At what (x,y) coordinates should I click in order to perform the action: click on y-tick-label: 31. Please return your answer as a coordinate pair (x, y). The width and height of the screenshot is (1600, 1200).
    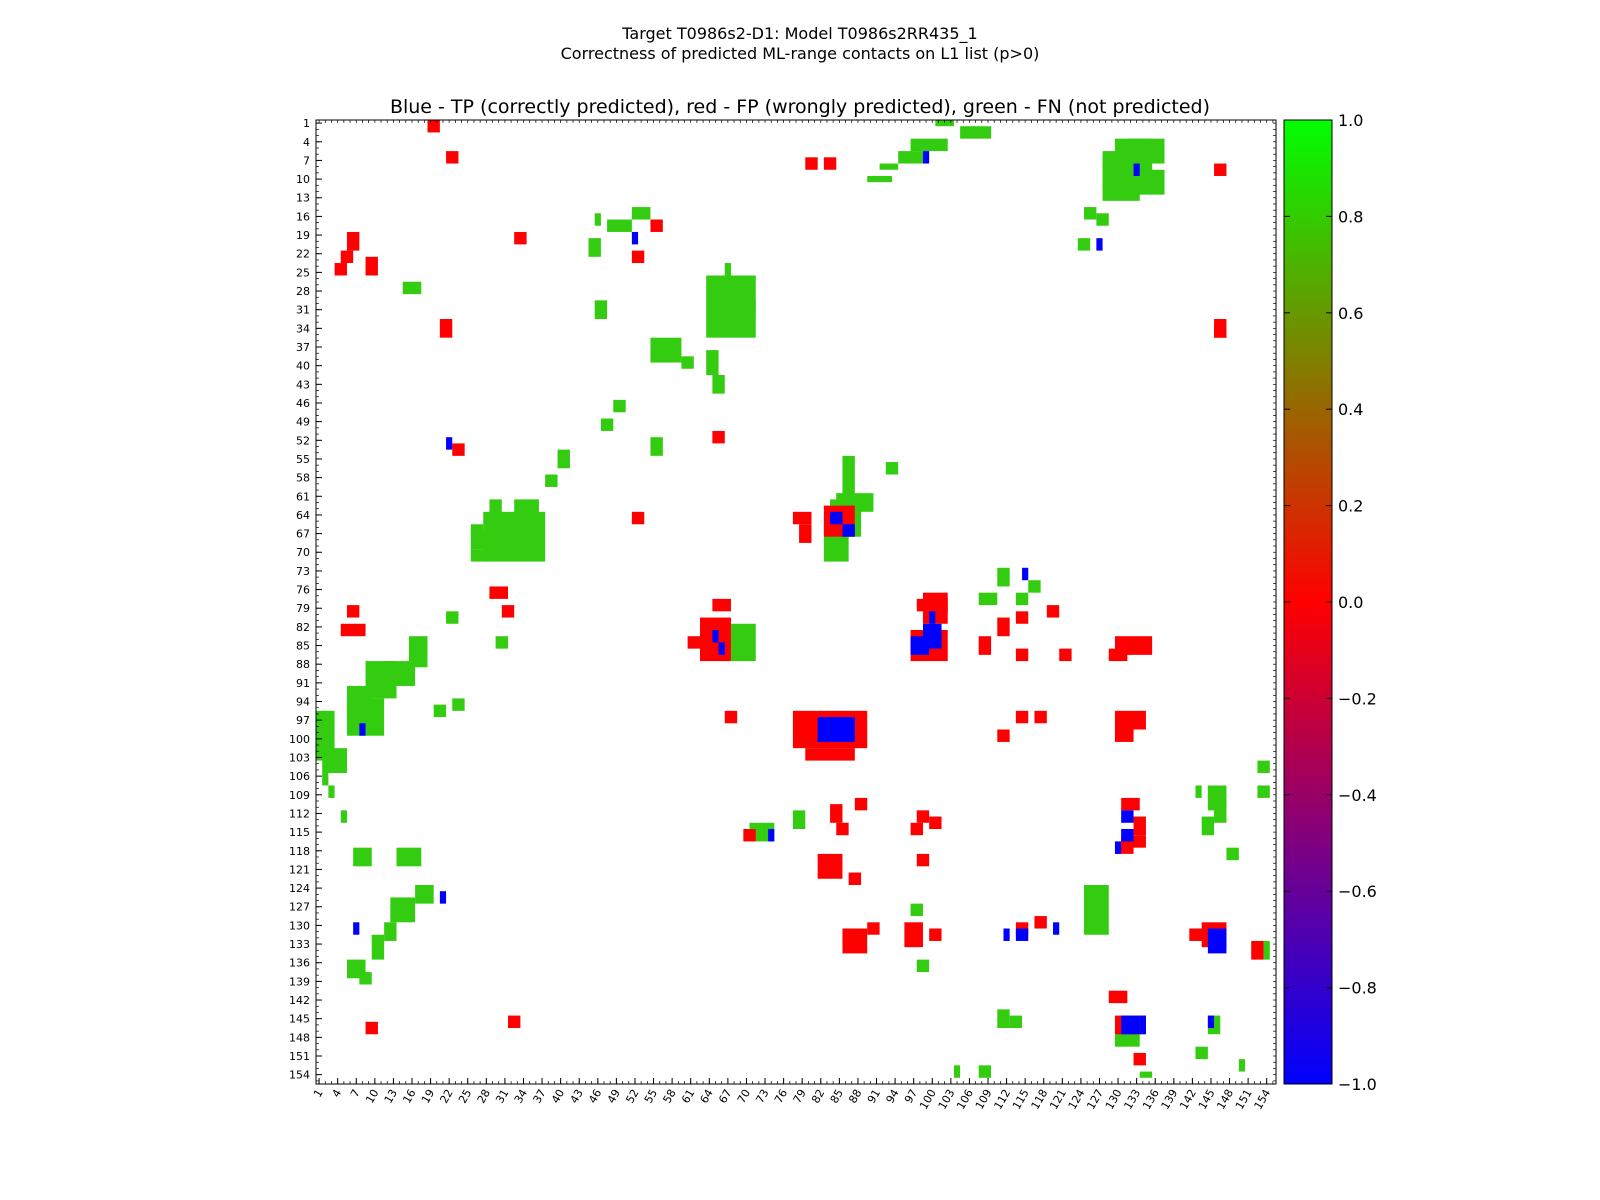
    Looking at the image, I should click on (303, 310).